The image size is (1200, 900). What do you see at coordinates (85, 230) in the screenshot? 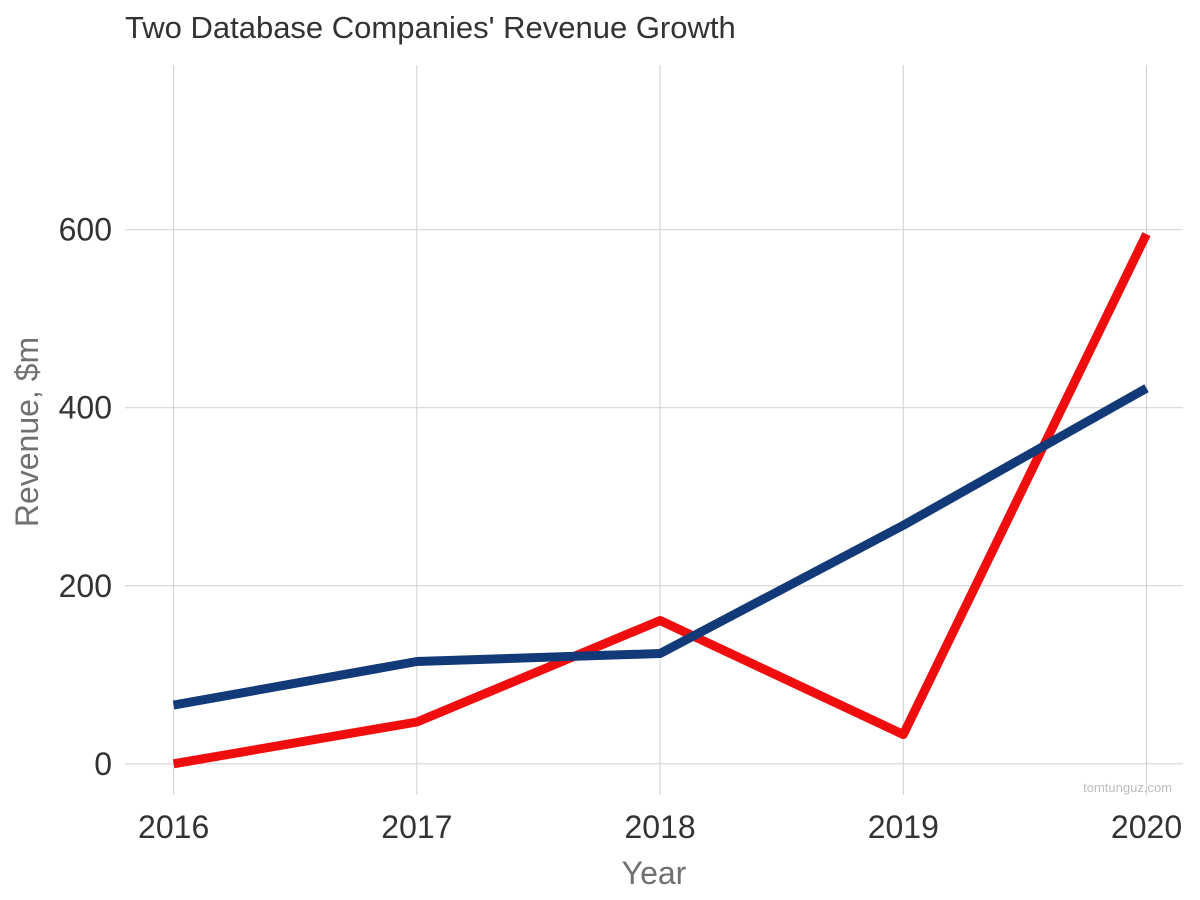
I see `y-tick-label: 600` at bounding box center [85, 230].